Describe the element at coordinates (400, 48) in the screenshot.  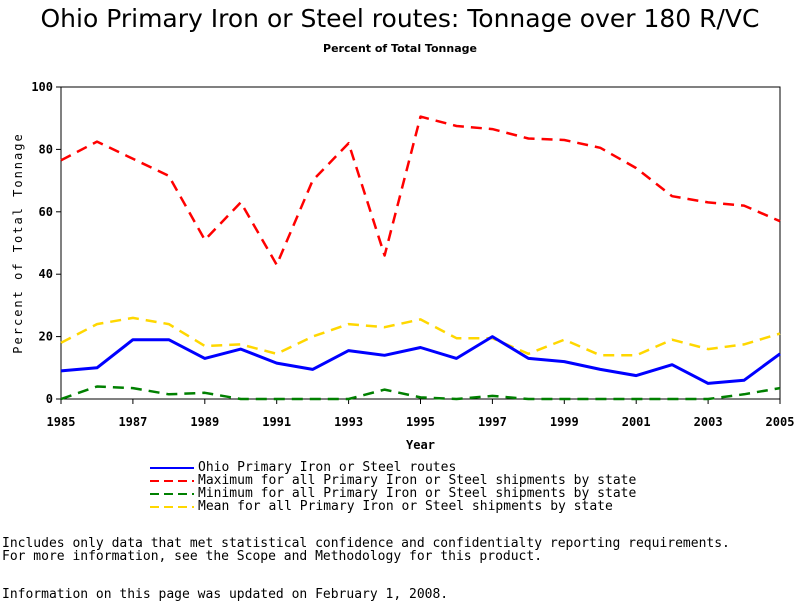
I see `chart-subtitle: Percent of Total Tonnage` at that location.